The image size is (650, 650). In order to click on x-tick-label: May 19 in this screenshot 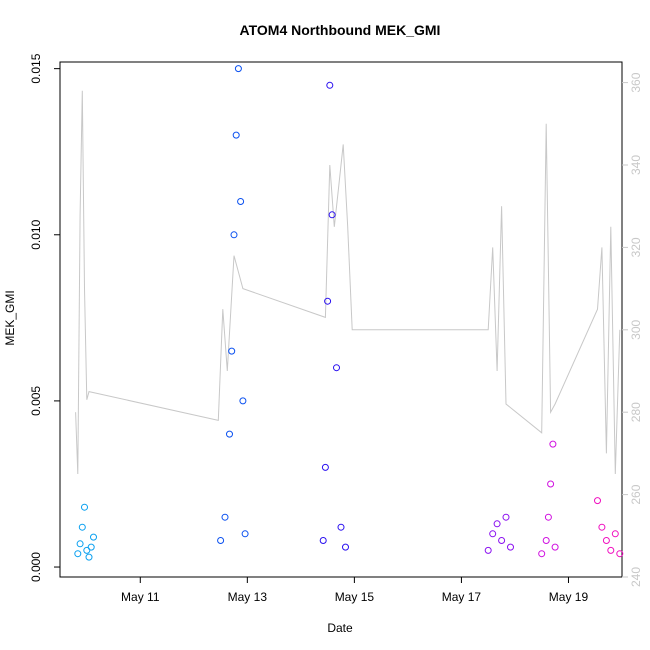, I will do `click(569, 597)`.